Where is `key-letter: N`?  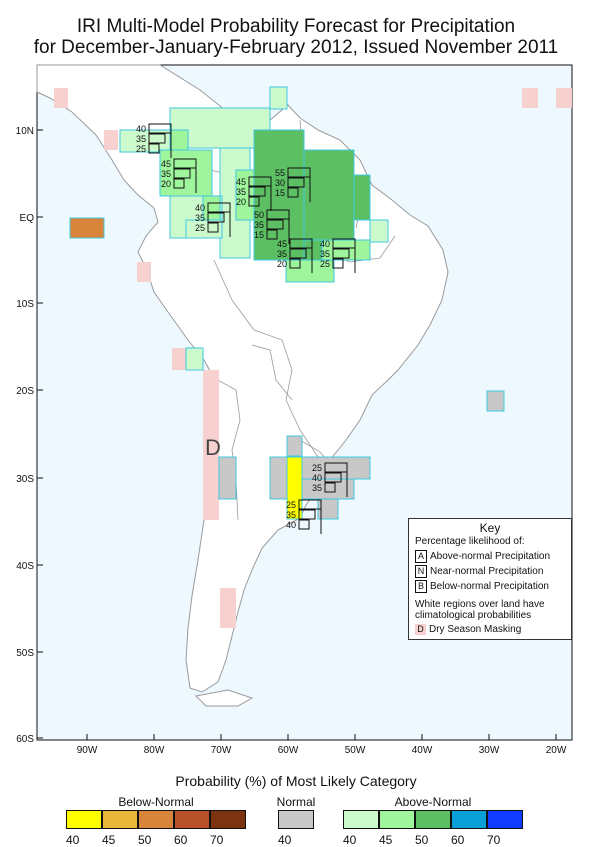 key-letter: N is located at coordinates (421, 571).